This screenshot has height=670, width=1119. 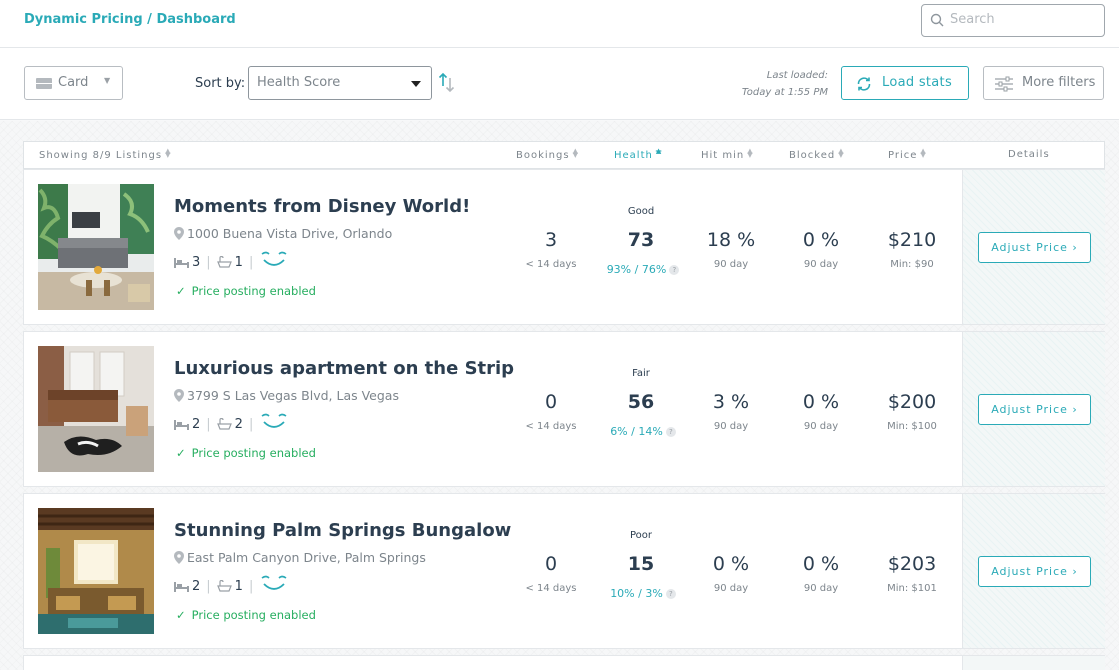 What do you see at coordinates (1029, 247) in the screenshot?
I see `adjust-price-label: Adjust Price` at bounding box center [1029, 247].